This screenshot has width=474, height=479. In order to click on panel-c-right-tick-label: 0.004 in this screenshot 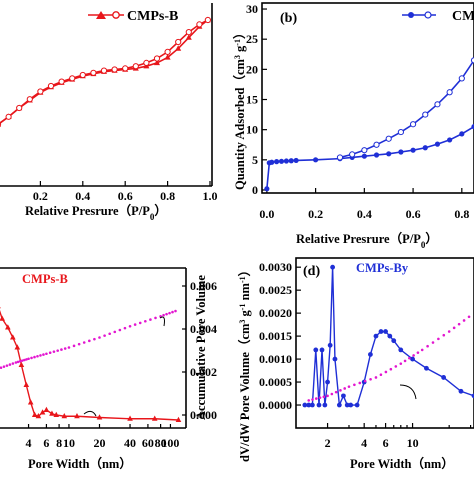, I will do `click(203, 329)`.